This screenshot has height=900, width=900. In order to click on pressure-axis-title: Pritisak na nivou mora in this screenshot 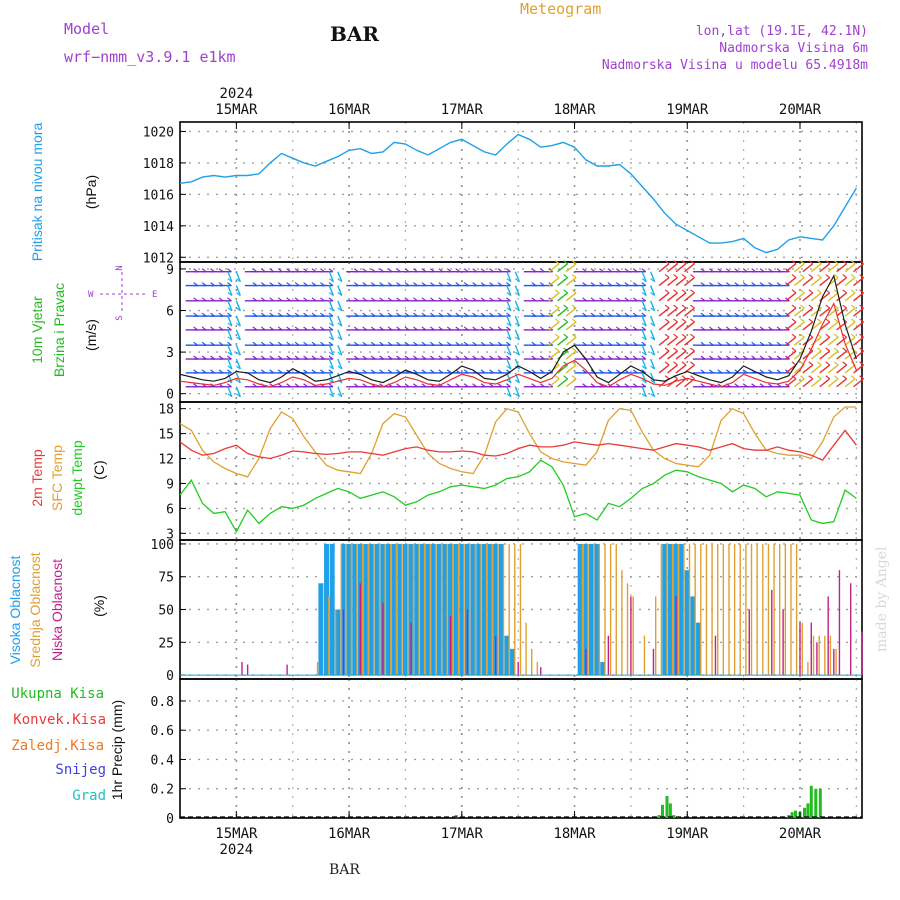, I will do `click(37, 192)`.